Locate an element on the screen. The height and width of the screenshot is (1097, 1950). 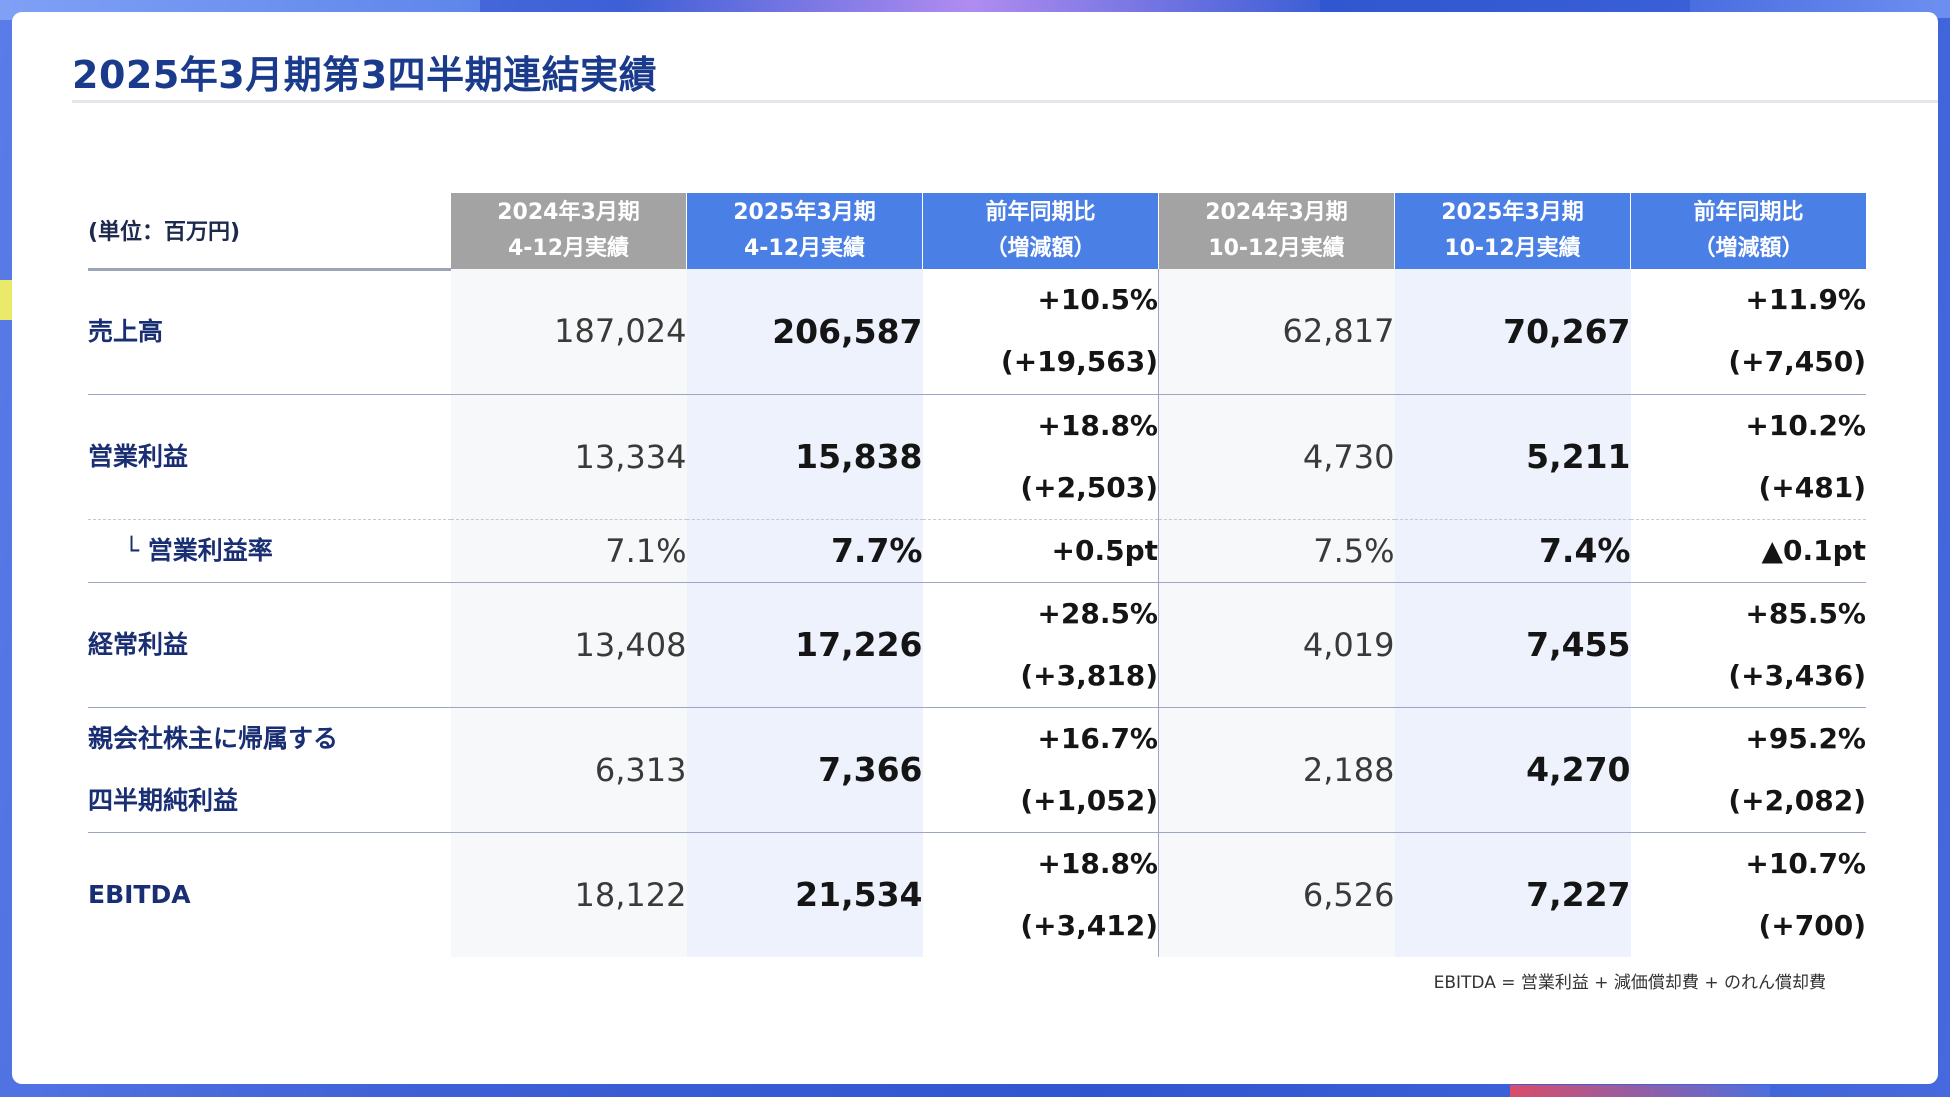
table-cell: 4,019 is located at coordinates (1276, 645).